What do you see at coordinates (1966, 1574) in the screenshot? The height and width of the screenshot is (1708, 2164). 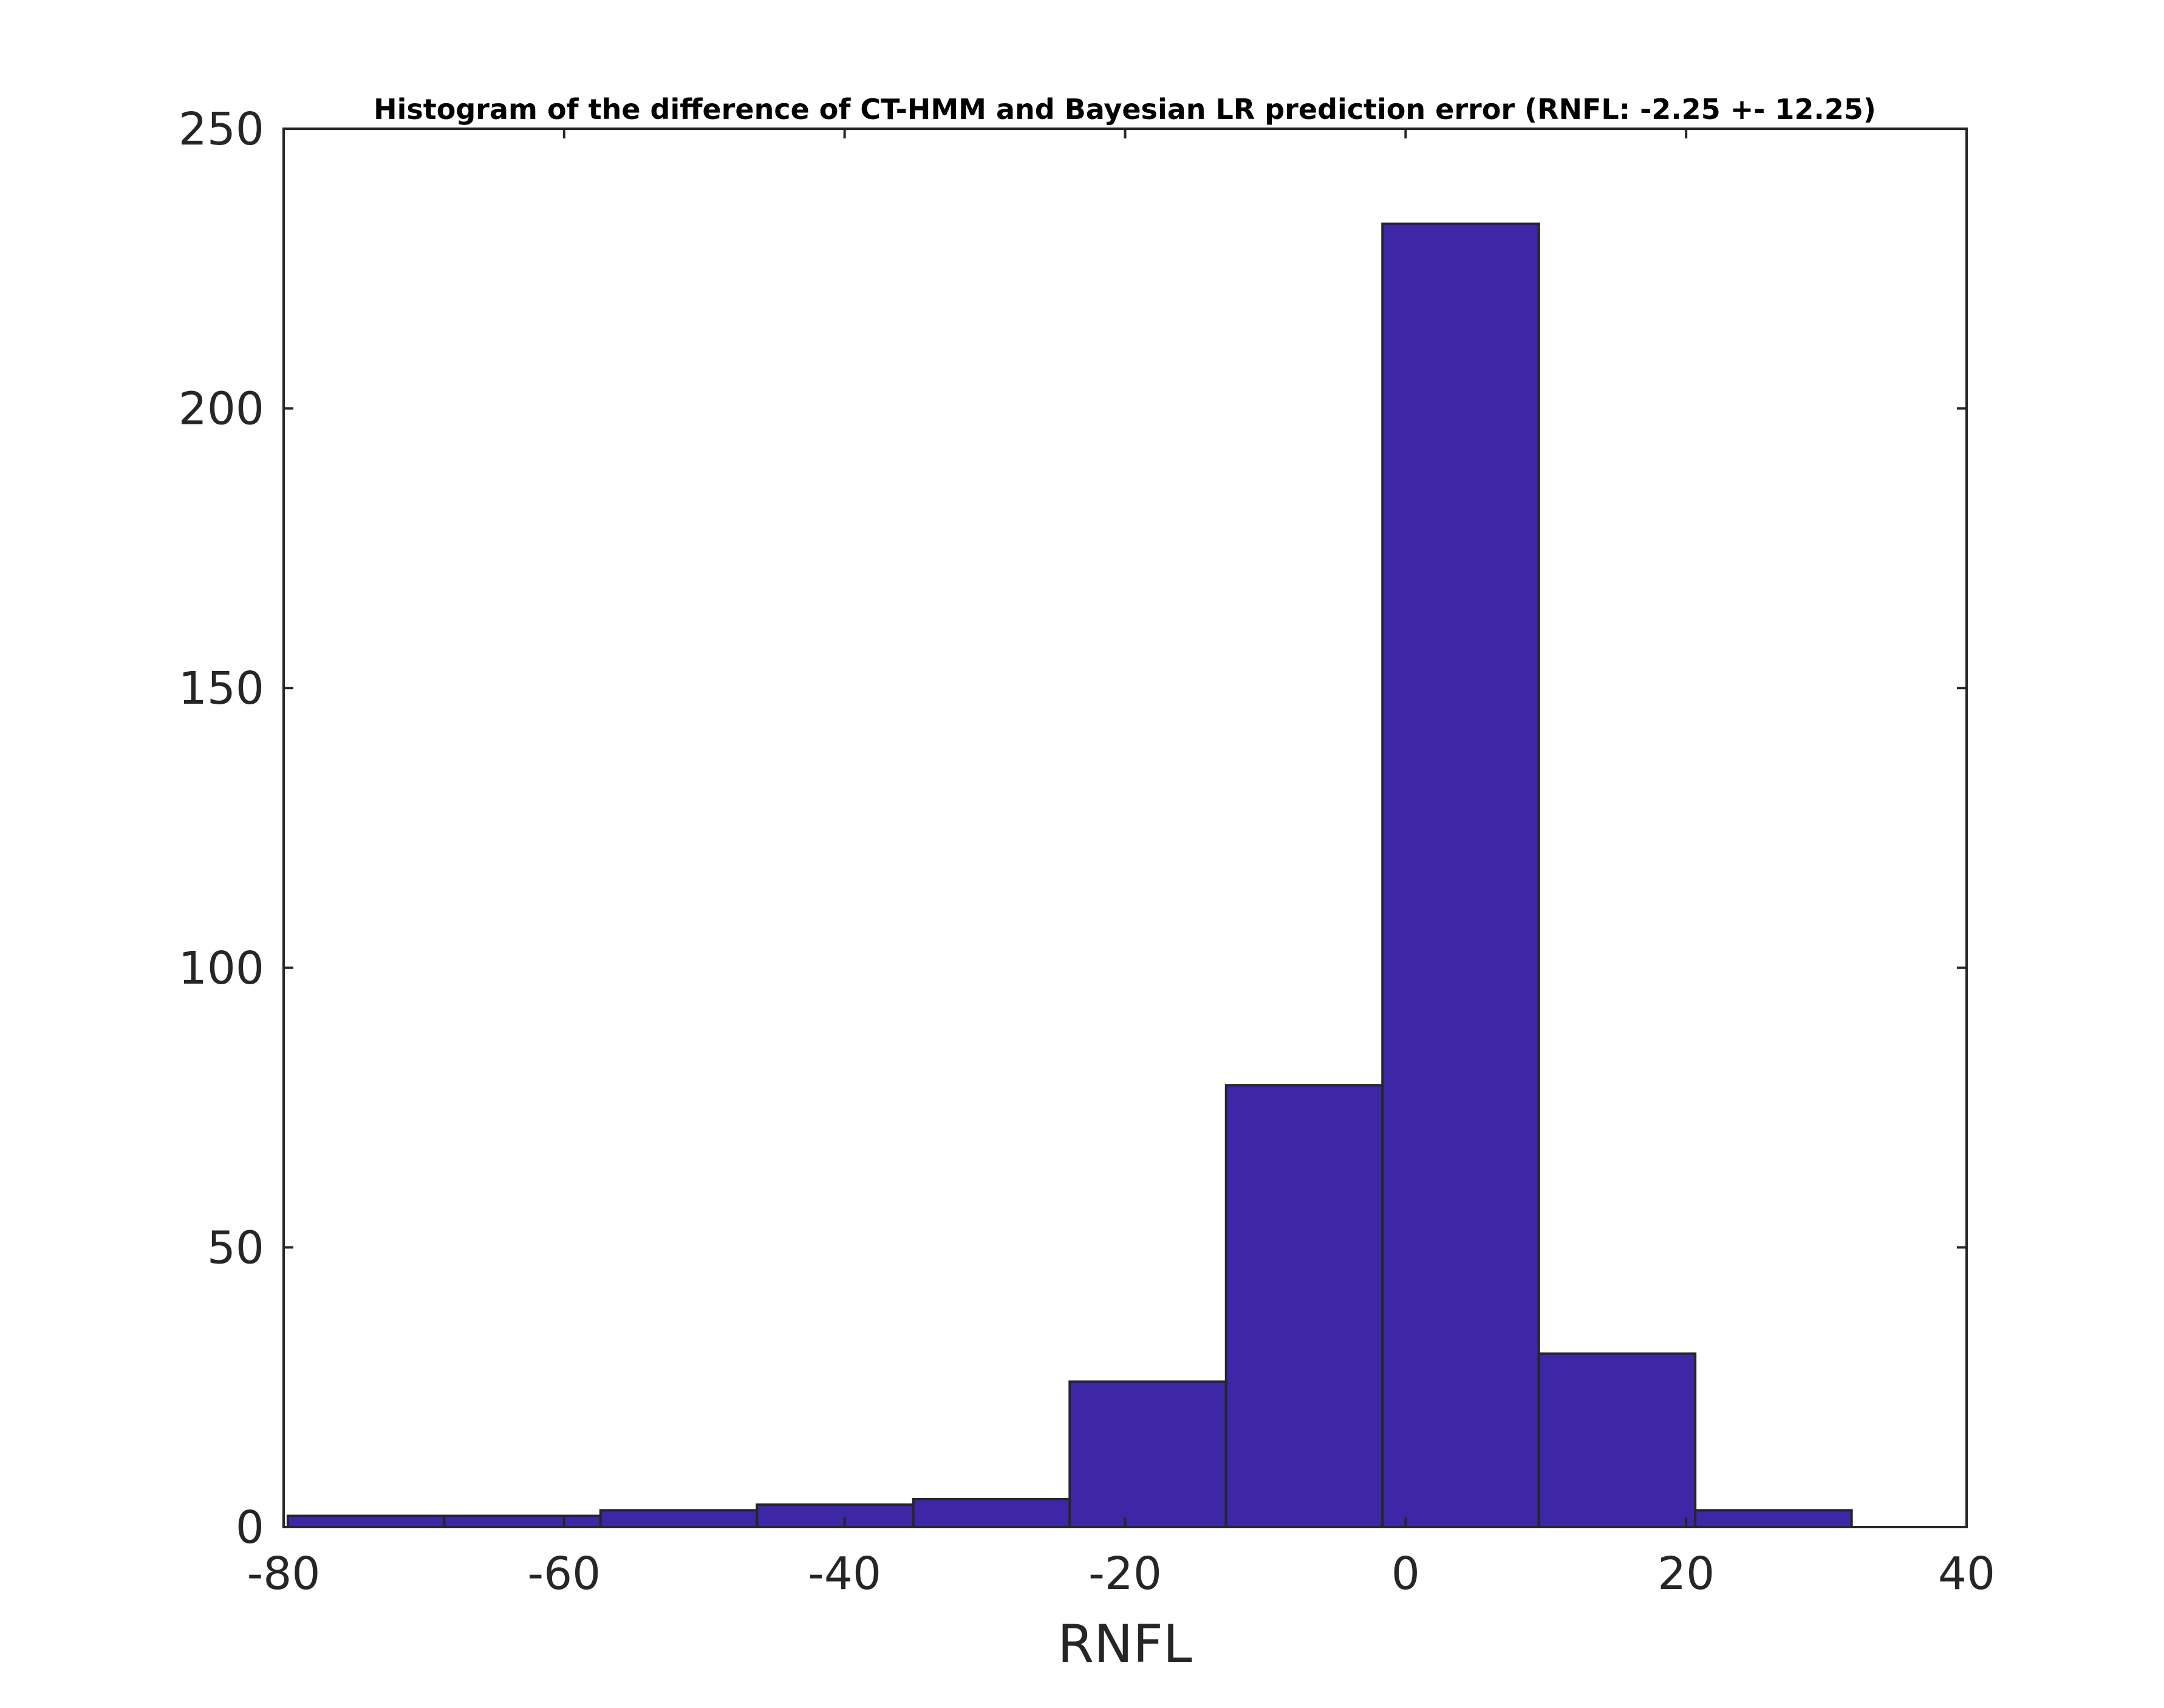 I see `x-tick-label: 40` at bounding box center [1966, 1574].